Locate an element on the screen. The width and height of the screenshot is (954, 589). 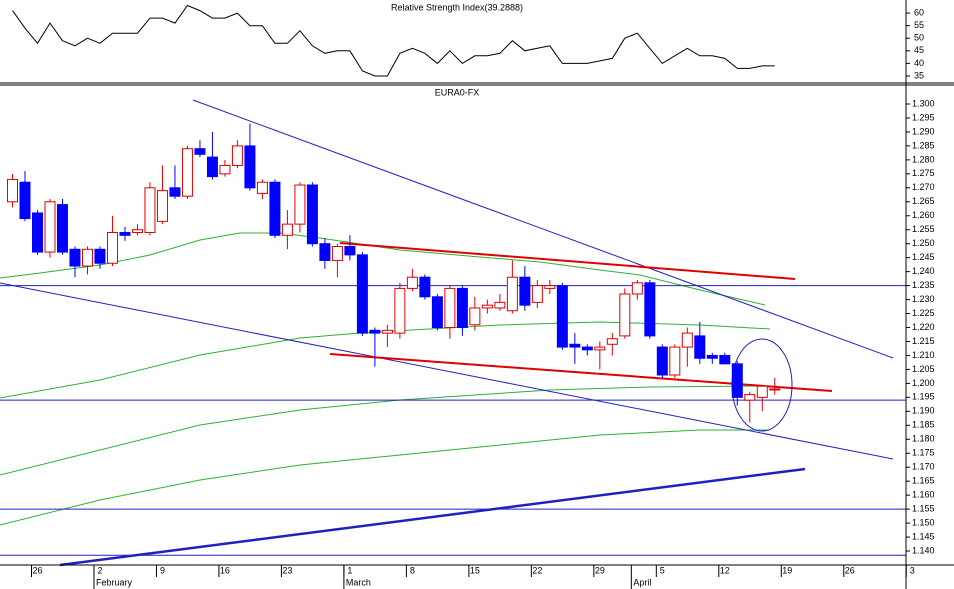
rsi-line is located at coordinates (393, 40).